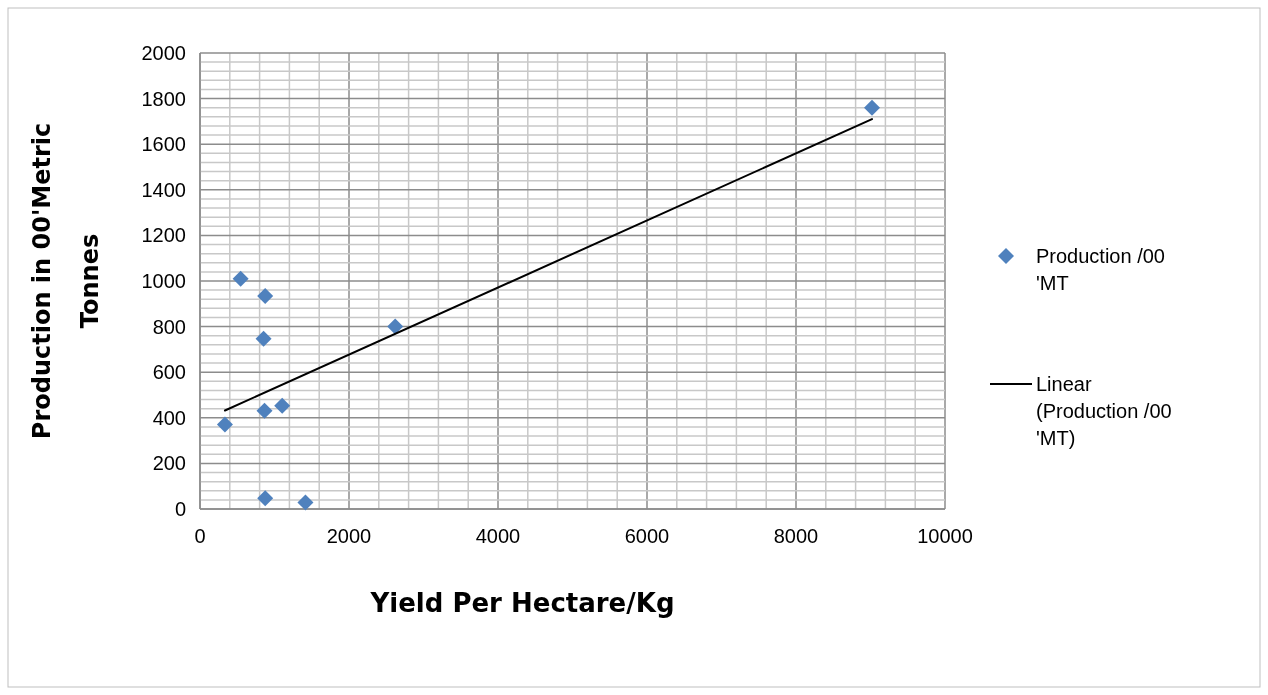 This screenshot has height=695, width=1268. What do you see at coordinates (169, 372) in the screenshot?
I see `y-tick-label: 600` at bounding box center [169, 372].